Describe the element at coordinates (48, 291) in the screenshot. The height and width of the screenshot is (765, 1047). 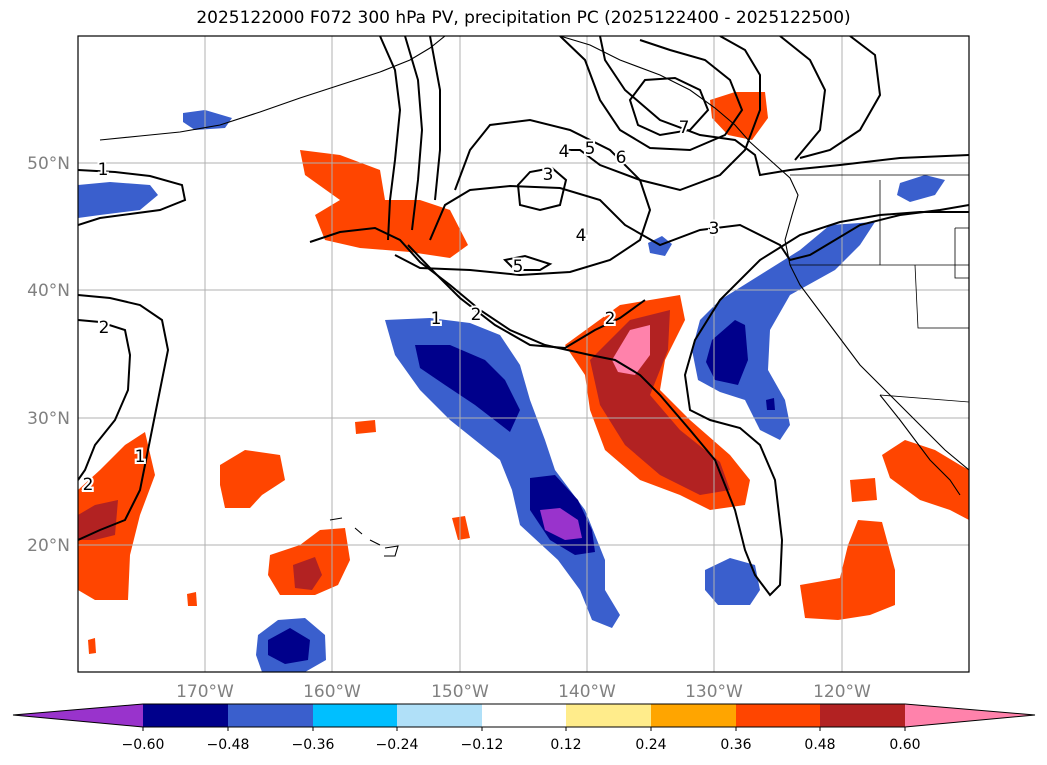
I see `lat-label: 40°N` at that location.